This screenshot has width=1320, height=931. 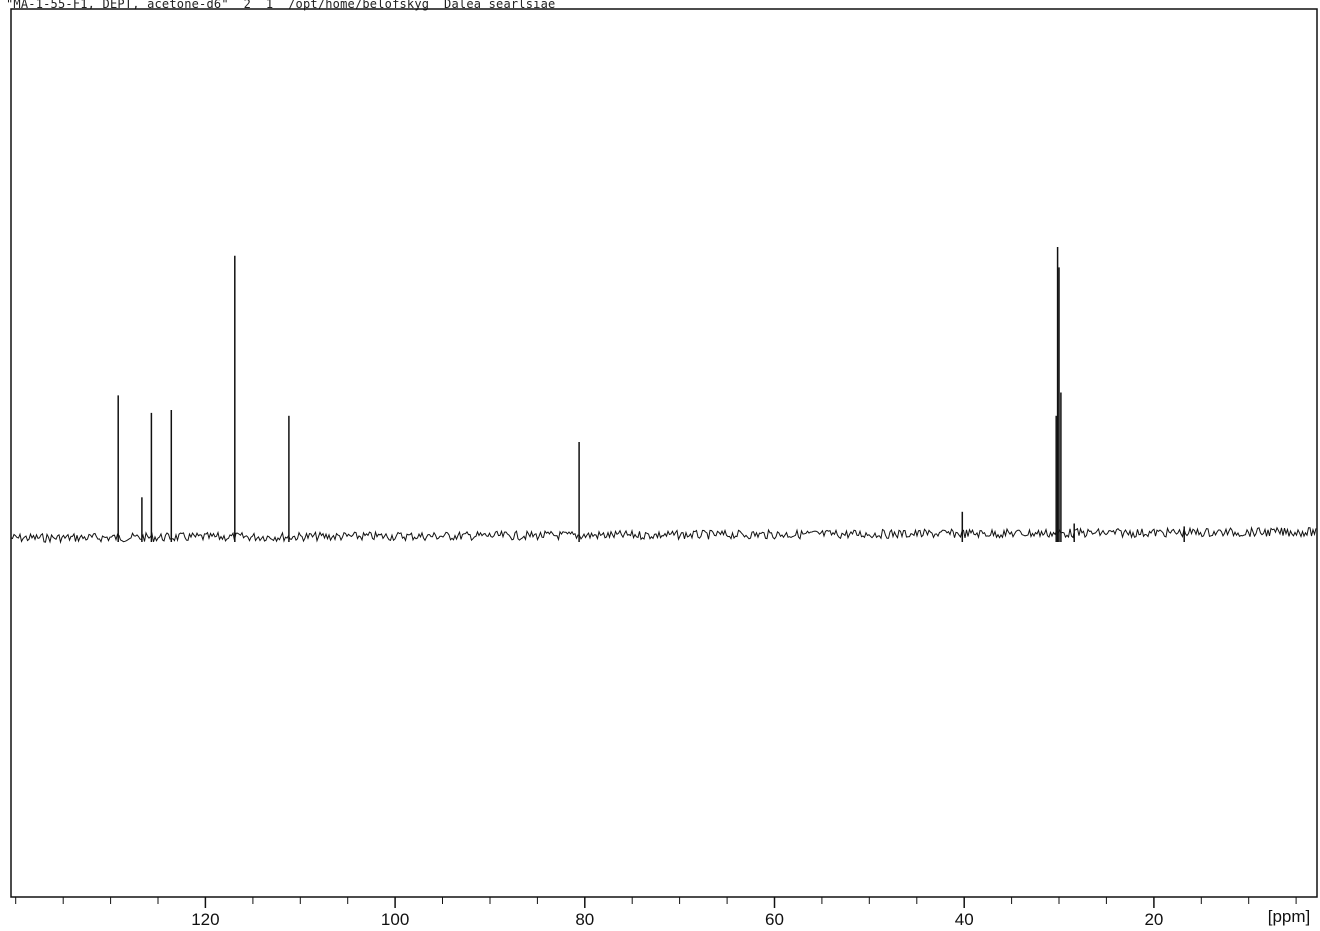 What do you see at coordinates (964, 919) in the screenshot?
I see `x-tick-label-40: 40` at bounding box center [964, 919].